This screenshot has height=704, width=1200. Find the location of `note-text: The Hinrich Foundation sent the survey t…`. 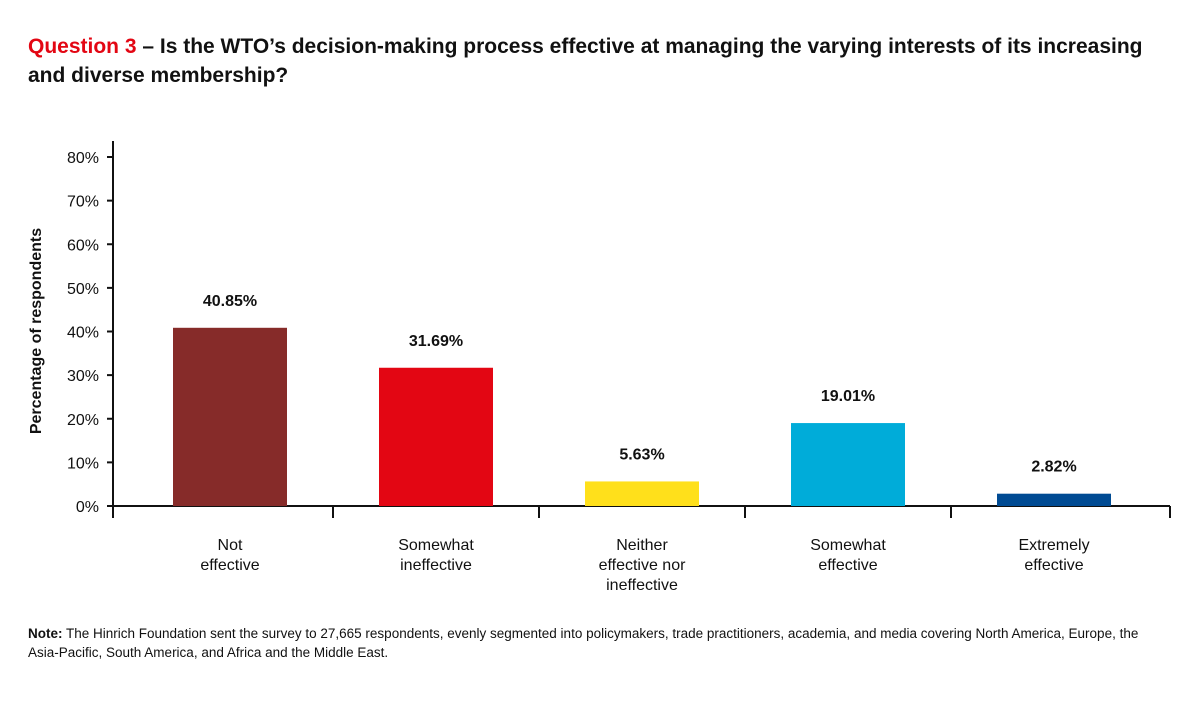

note-text: The Hinrich Foundation sent the survey t… is located at coordinates (583, 643).